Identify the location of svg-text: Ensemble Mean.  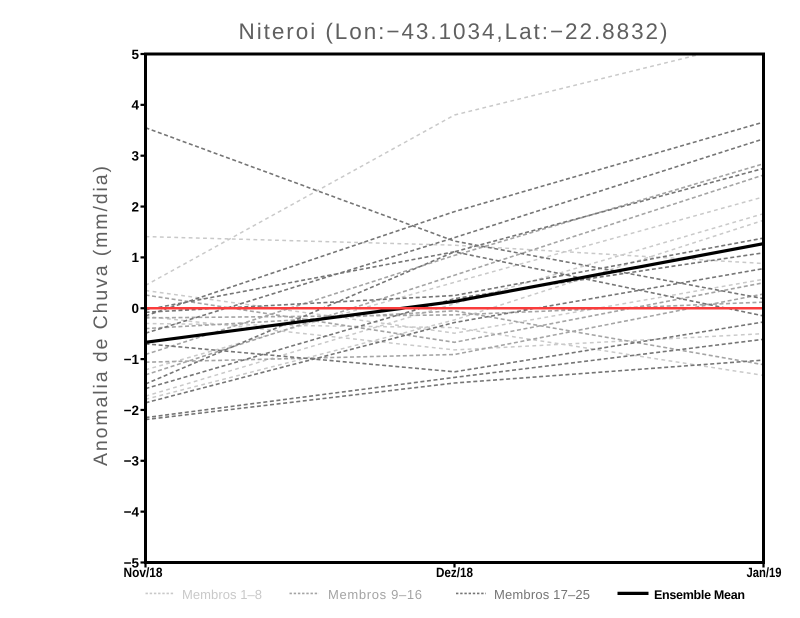
(699, 595).